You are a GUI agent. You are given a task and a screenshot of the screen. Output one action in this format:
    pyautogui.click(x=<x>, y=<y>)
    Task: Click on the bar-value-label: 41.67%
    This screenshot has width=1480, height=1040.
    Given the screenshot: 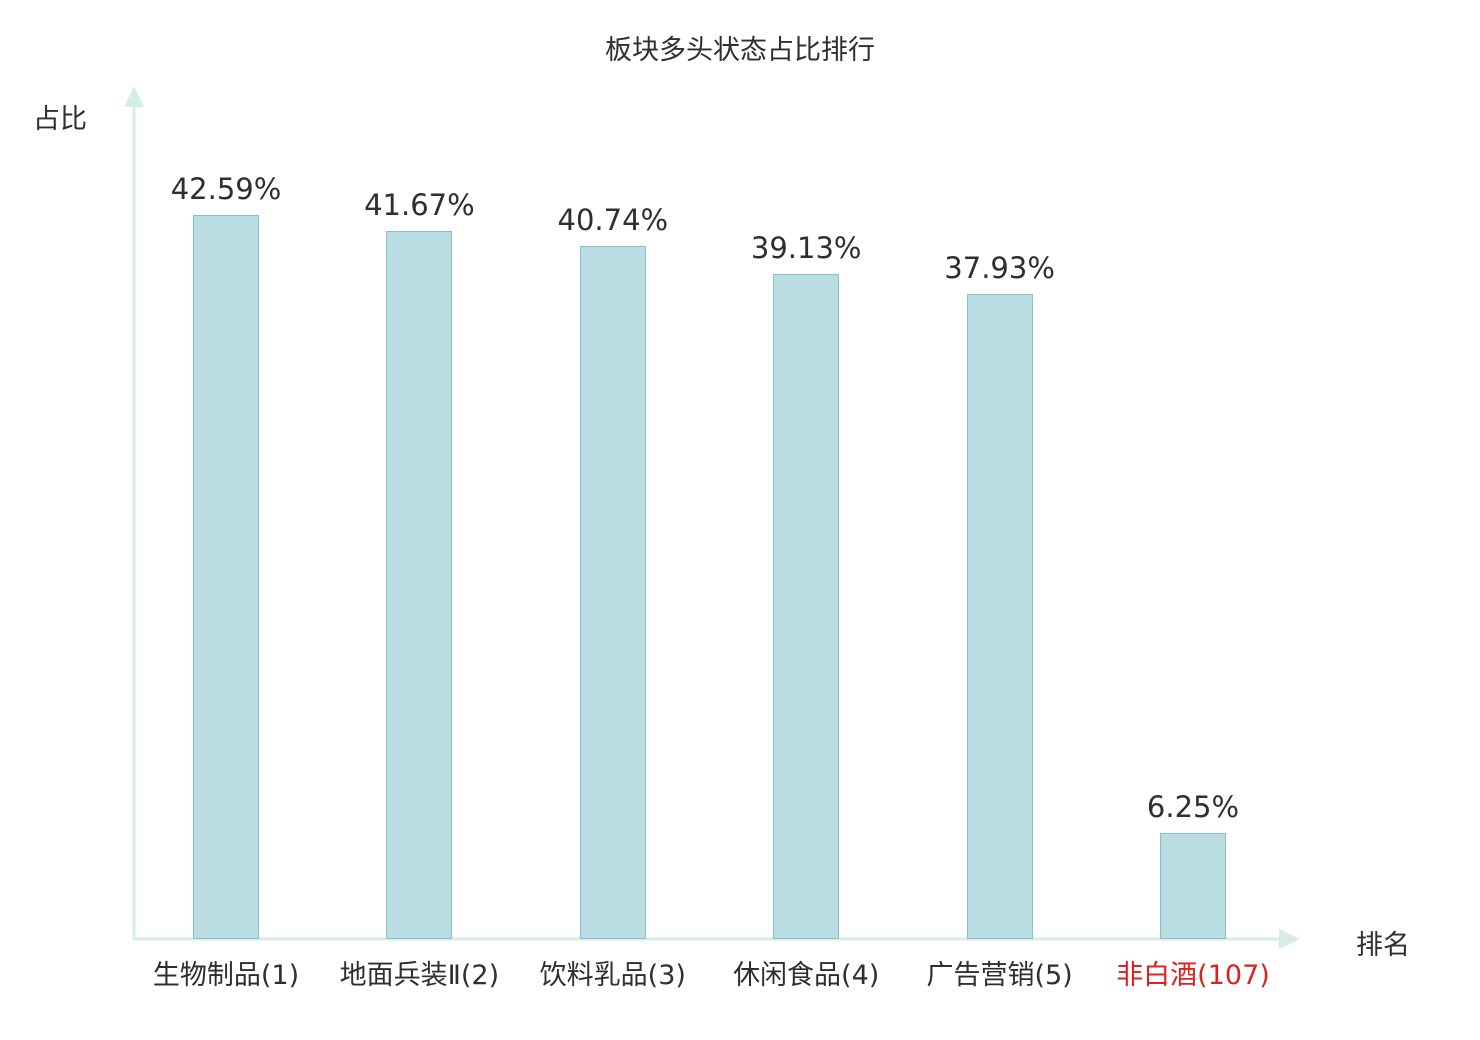 What is the action you would take?
    pyautogui.click(x=419, y=205)
    